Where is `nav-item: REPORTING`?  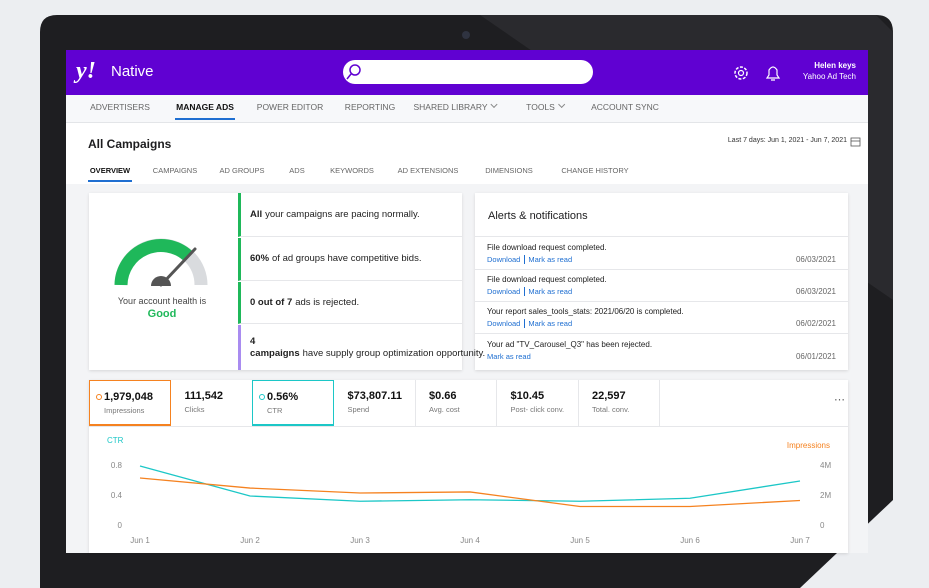 nav-item: REPORTING is located at coordinates (370, 107).